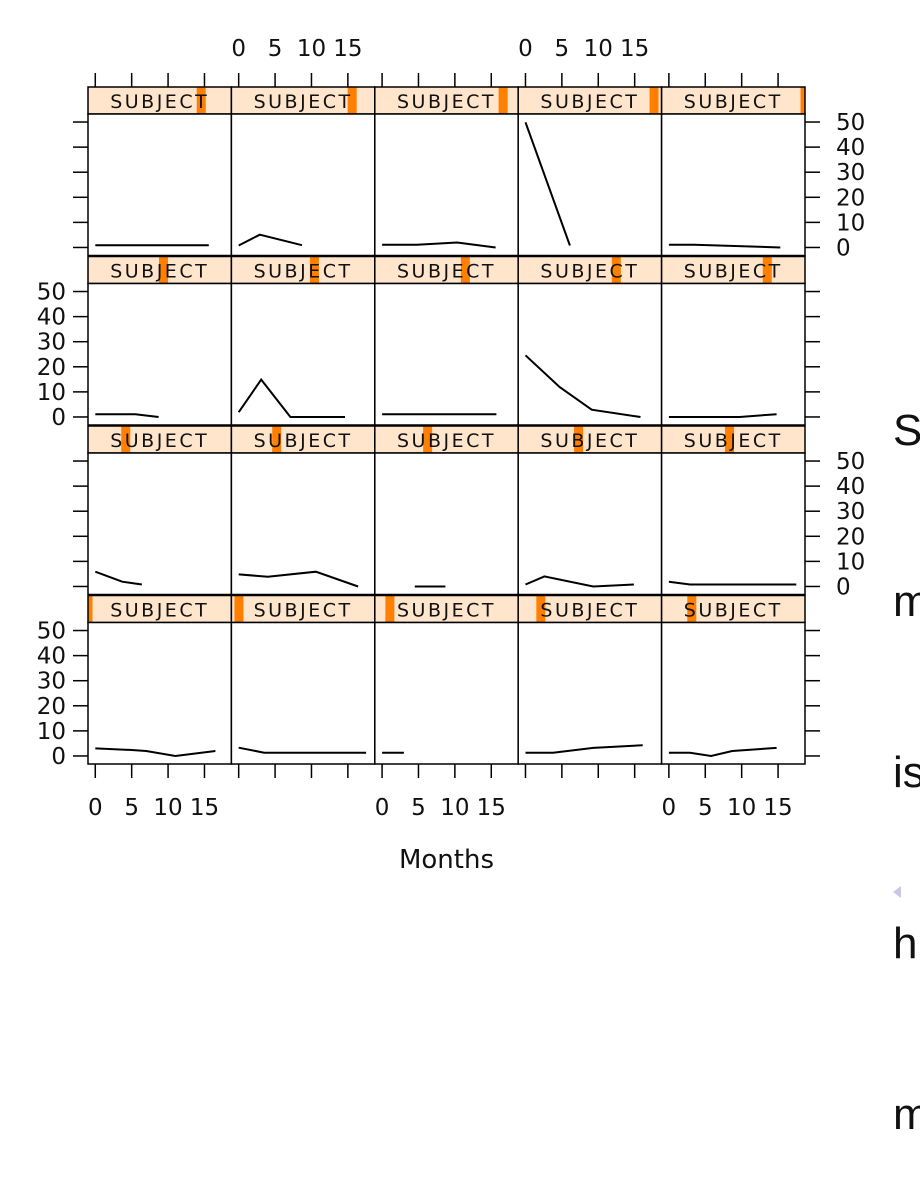 Image resolution: width=920 pixels, height=1200 pixels. Describe the element at coordinates (51, 293) in the screenshot. I see `y-tick-label-left: 50` at that location.